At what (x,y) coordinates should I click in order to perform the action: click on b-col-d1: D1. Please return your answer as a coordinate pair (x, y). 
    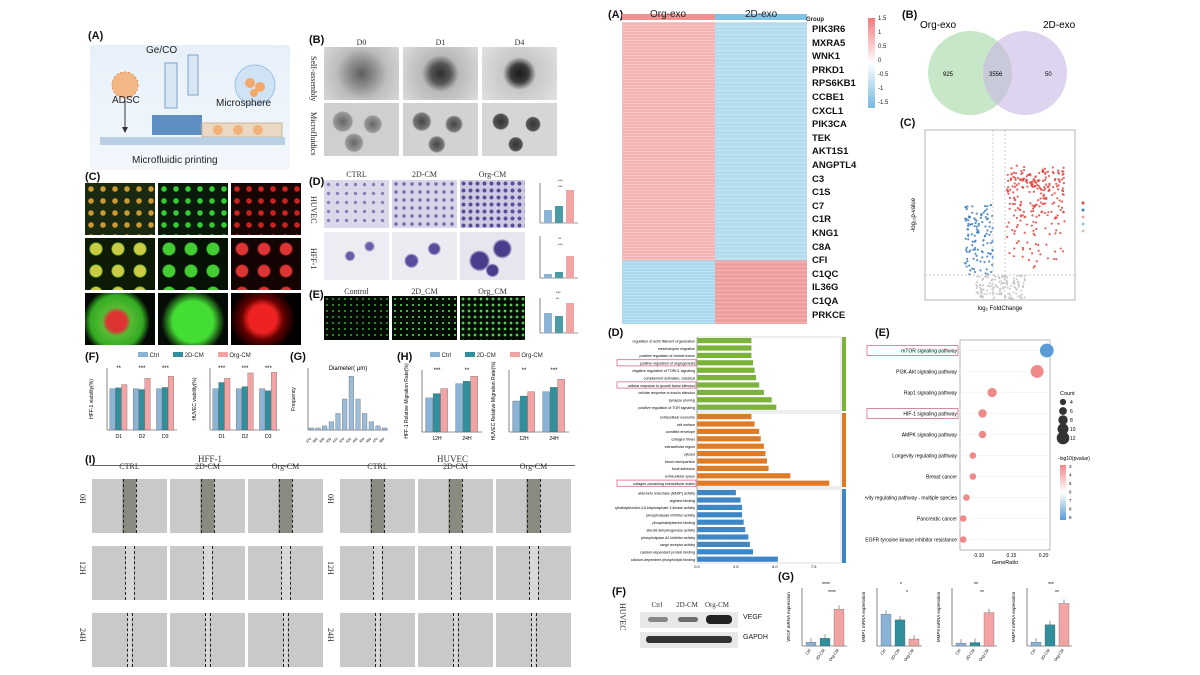
    Looking at the image, I should click on (440, 42).